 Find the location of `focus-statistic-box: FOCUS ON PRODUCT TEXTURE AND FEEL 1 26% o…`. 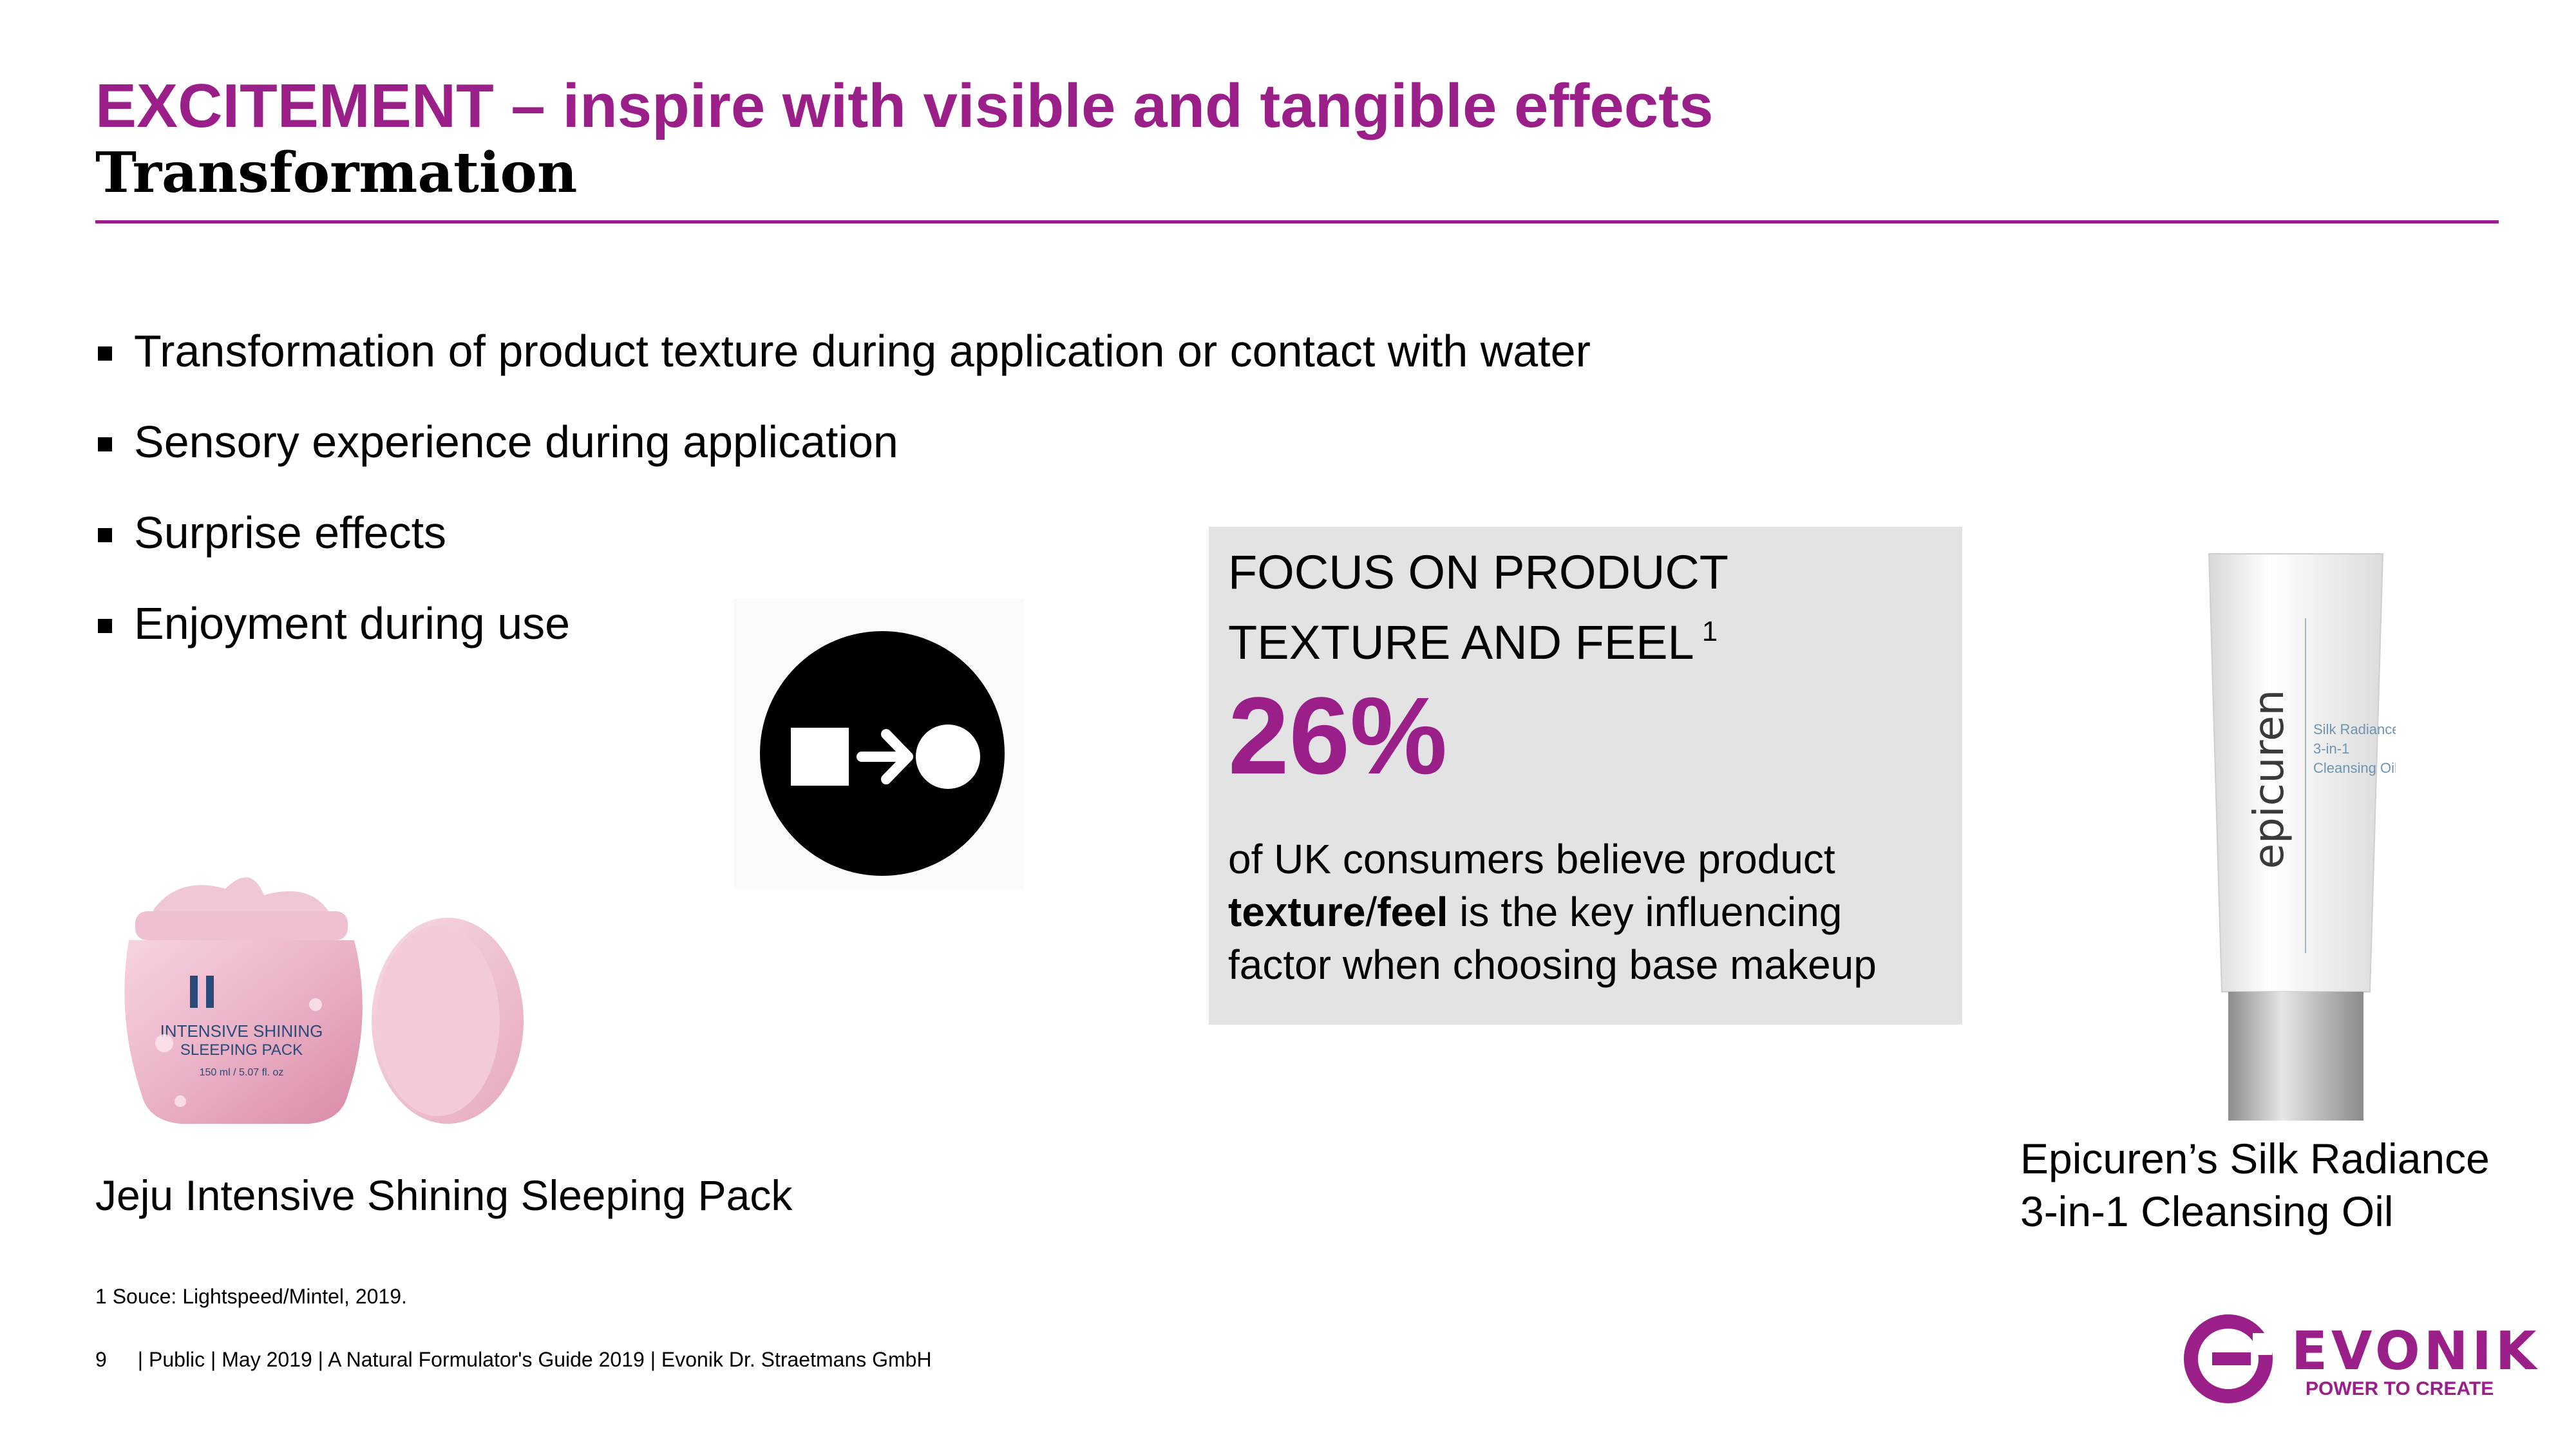

focus-statistic-box: FOCUS ON PRODUCT TEXTURE AND FEEL 1 26% o… is located at coordinates (1585, 776).